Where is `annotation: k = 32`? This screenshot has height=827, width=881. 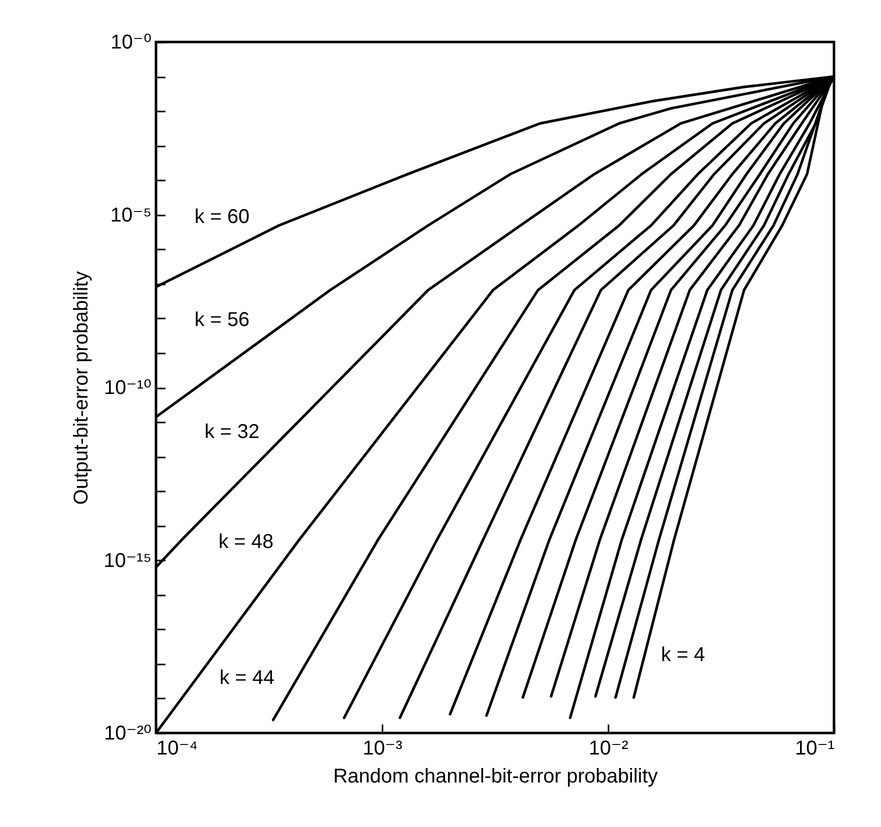 annotation: k = 32 is located at coordinates (232, 432).